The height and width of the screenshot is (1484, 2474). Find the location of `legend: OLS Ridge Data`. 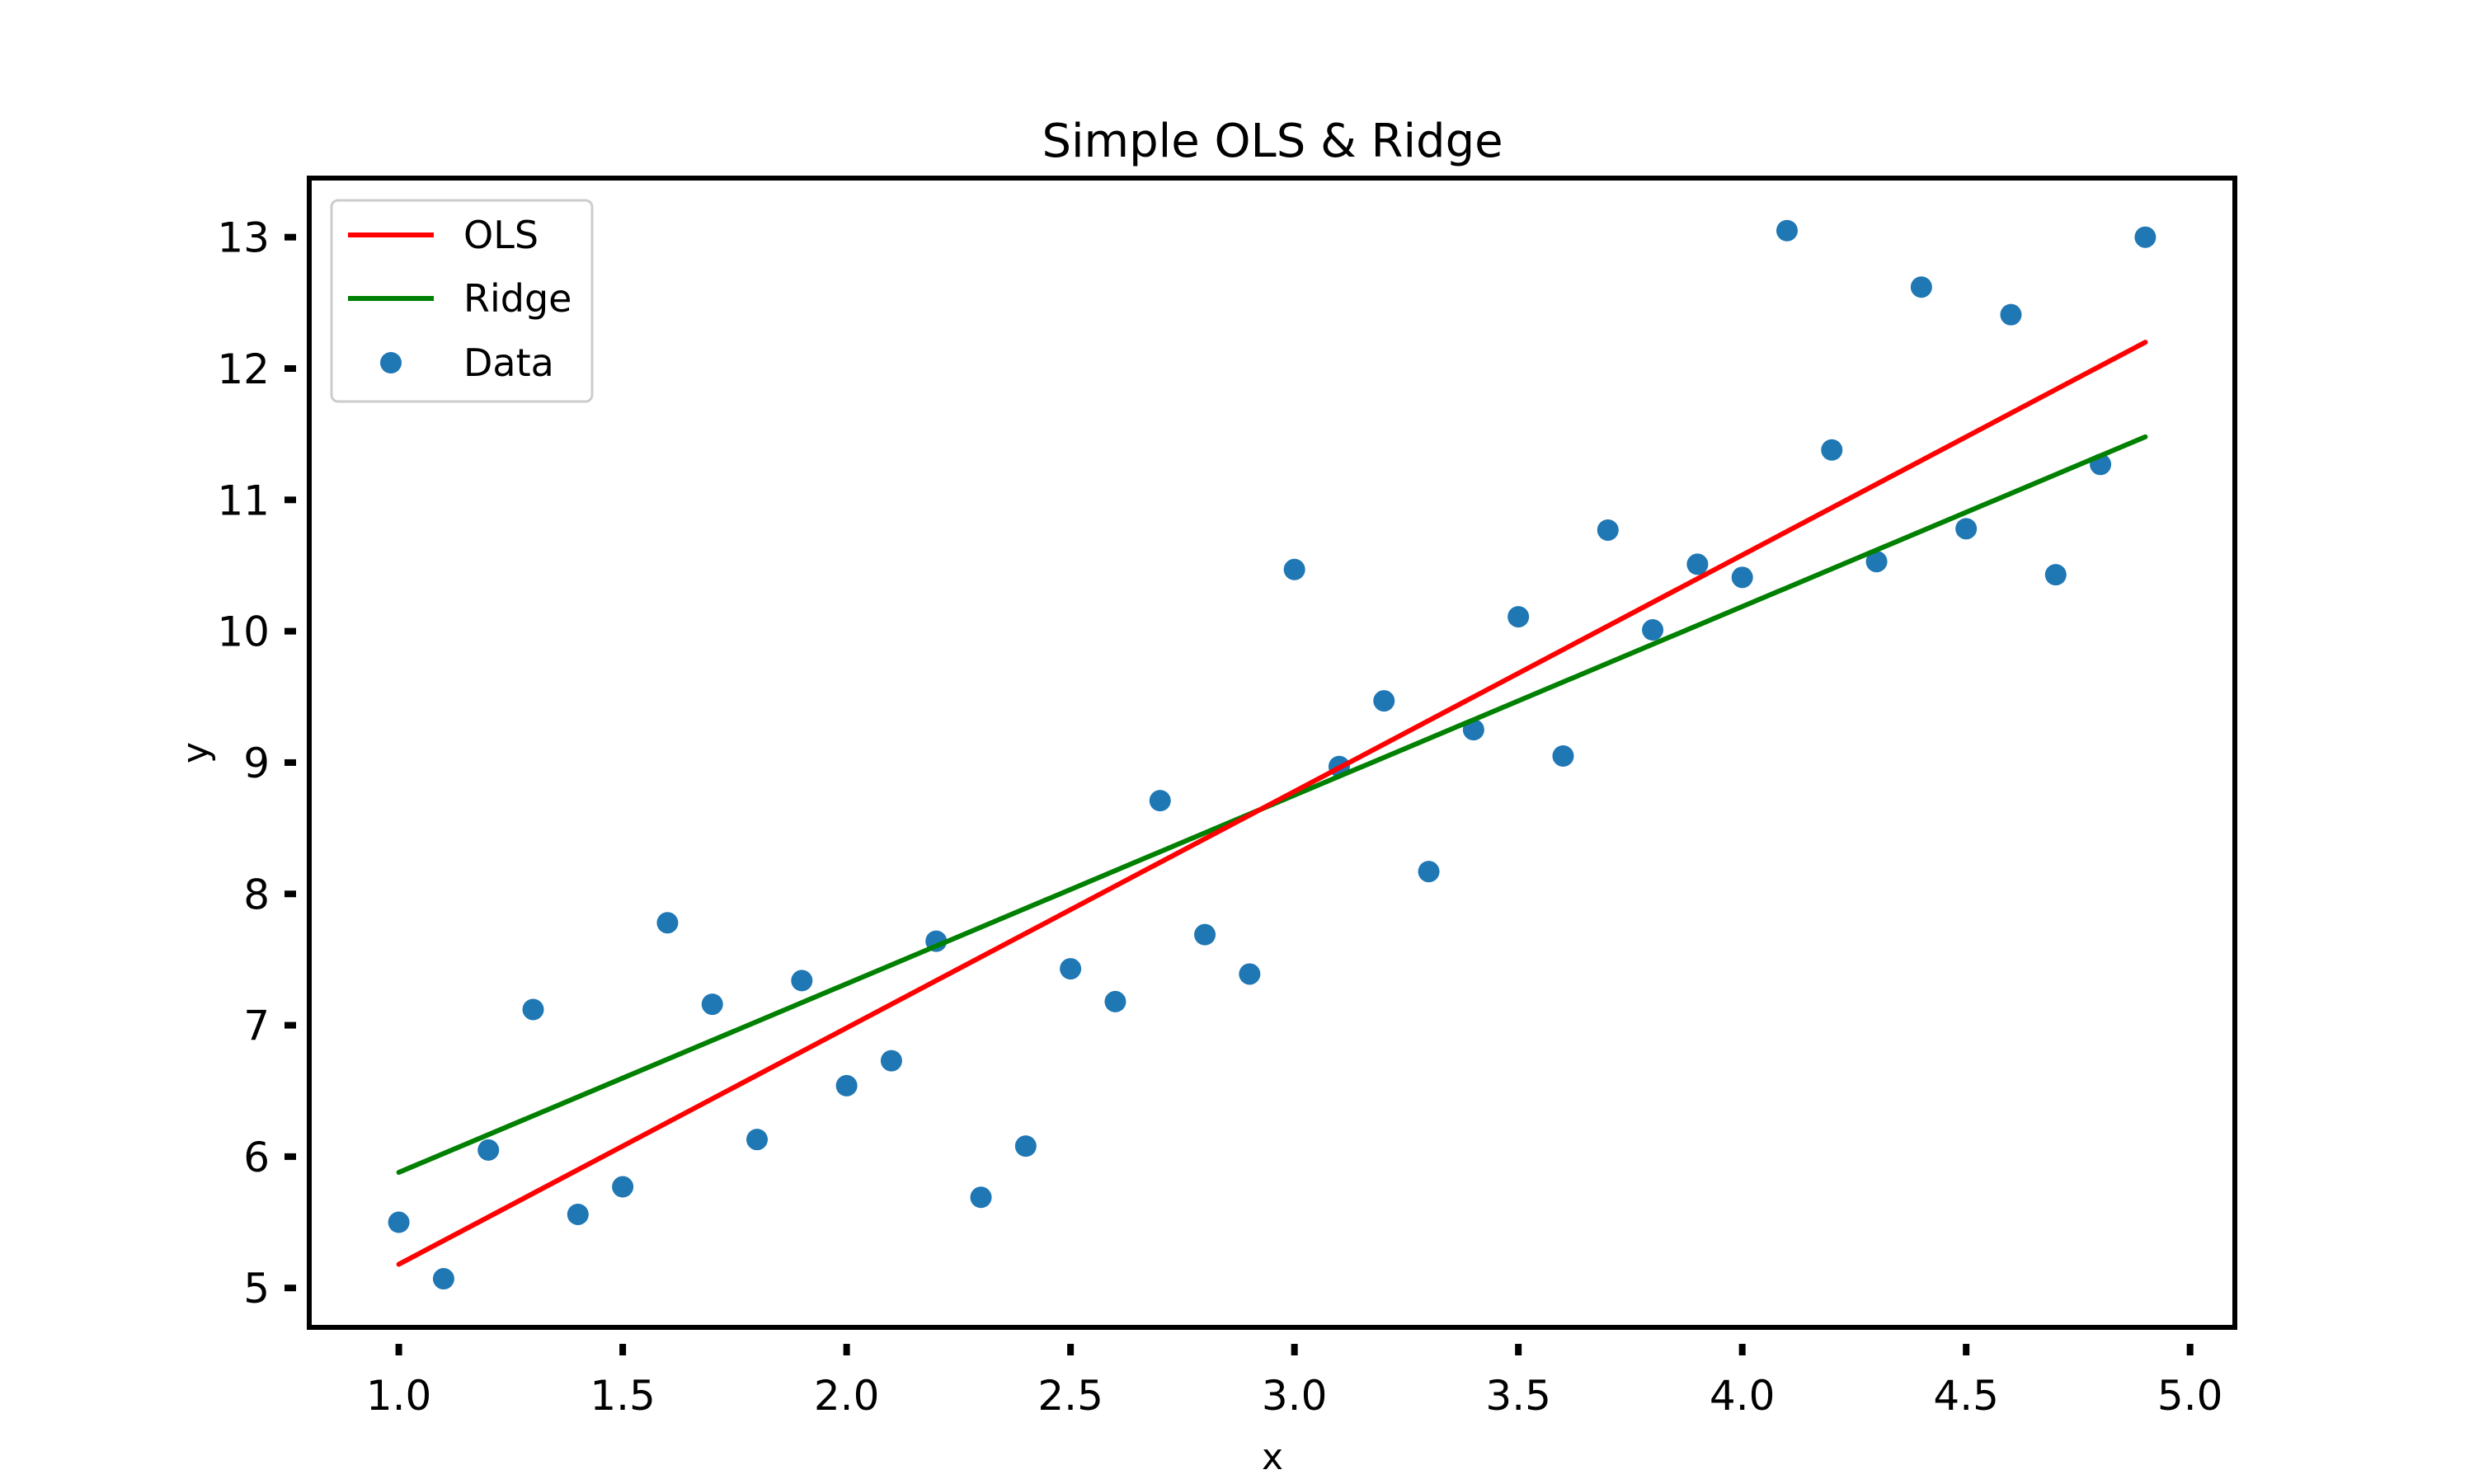

legend: OLS Ridge Data is located at coordinates (462, 301).